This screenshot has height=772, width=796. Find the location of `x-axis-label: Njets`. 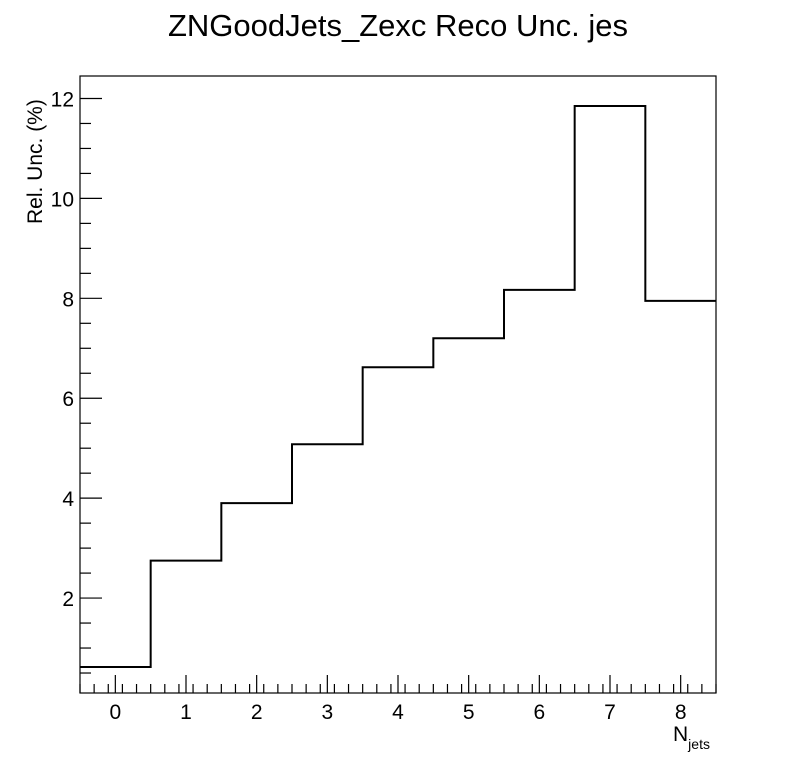

x-axis-label: Njets is located at coordinates (691, 737).